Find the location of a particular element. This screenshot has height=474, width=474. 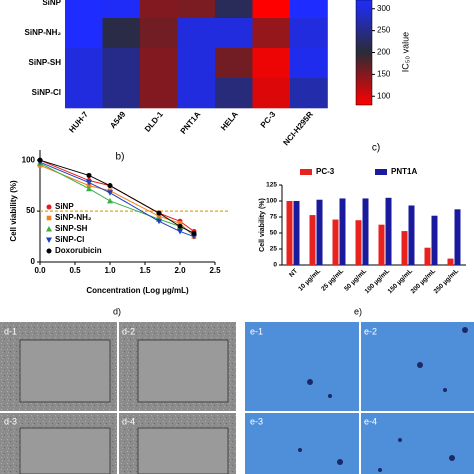

panel-label: e) is located at coordinates (358, 311).